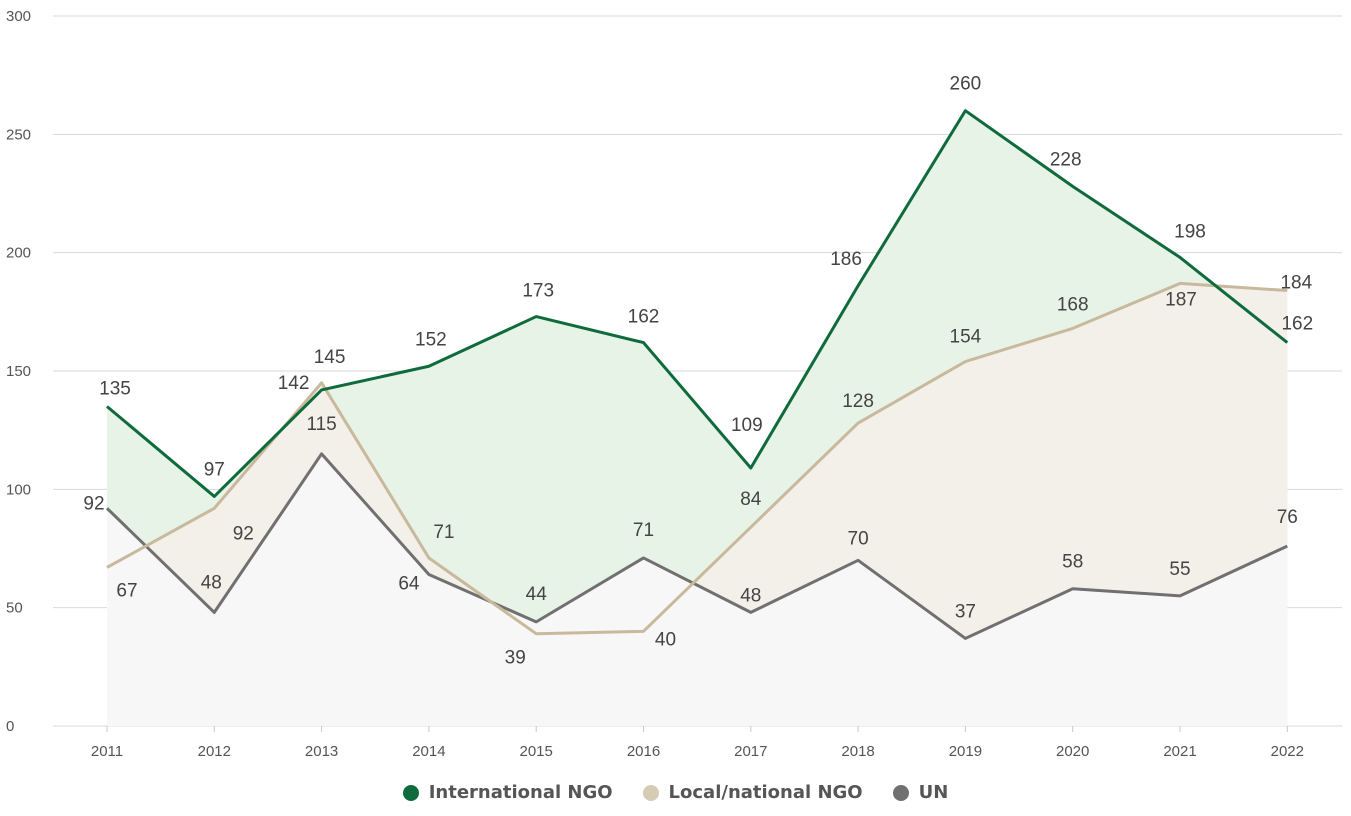  I want to click on y-tick-label: 300, so click(18, 16).